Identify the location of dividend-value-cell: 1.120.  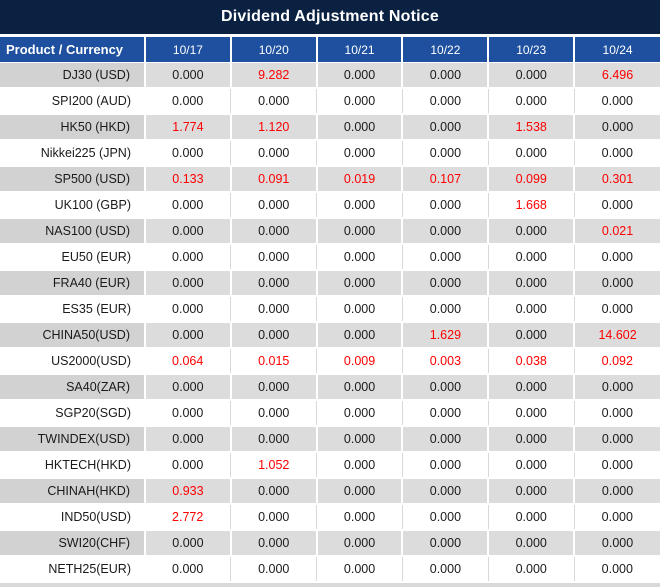
(273, 127).